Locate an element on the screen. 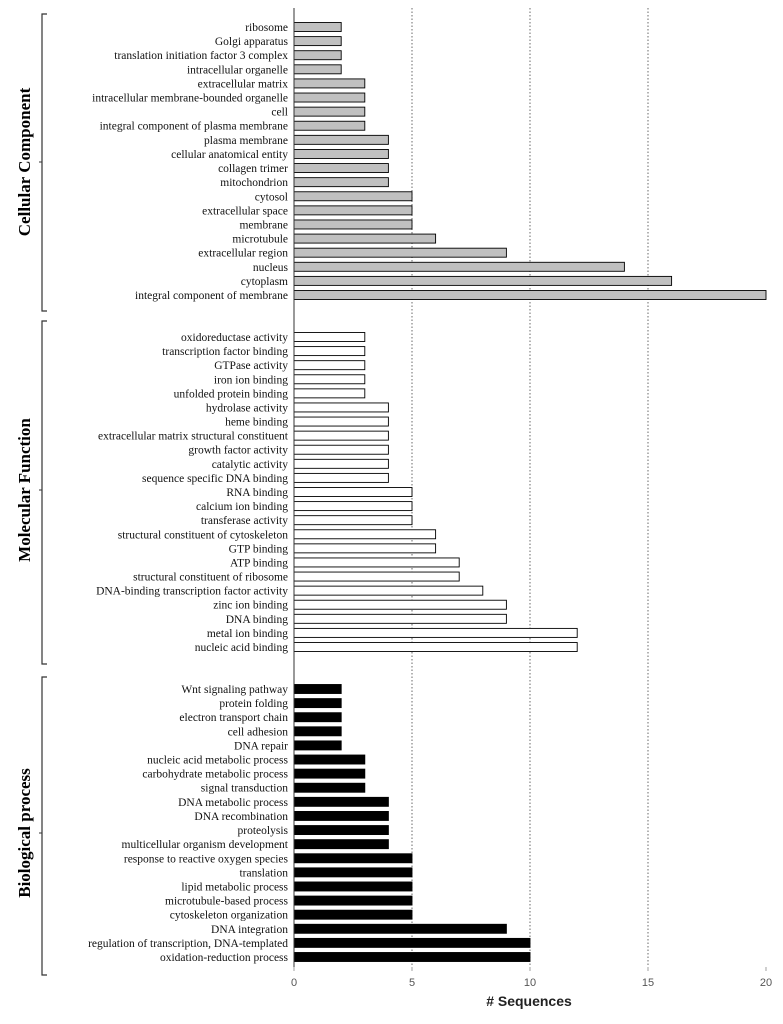 This screenshot has height=1024, width=783. category-label: transcription factor binding is located at coordinates (225, 352).